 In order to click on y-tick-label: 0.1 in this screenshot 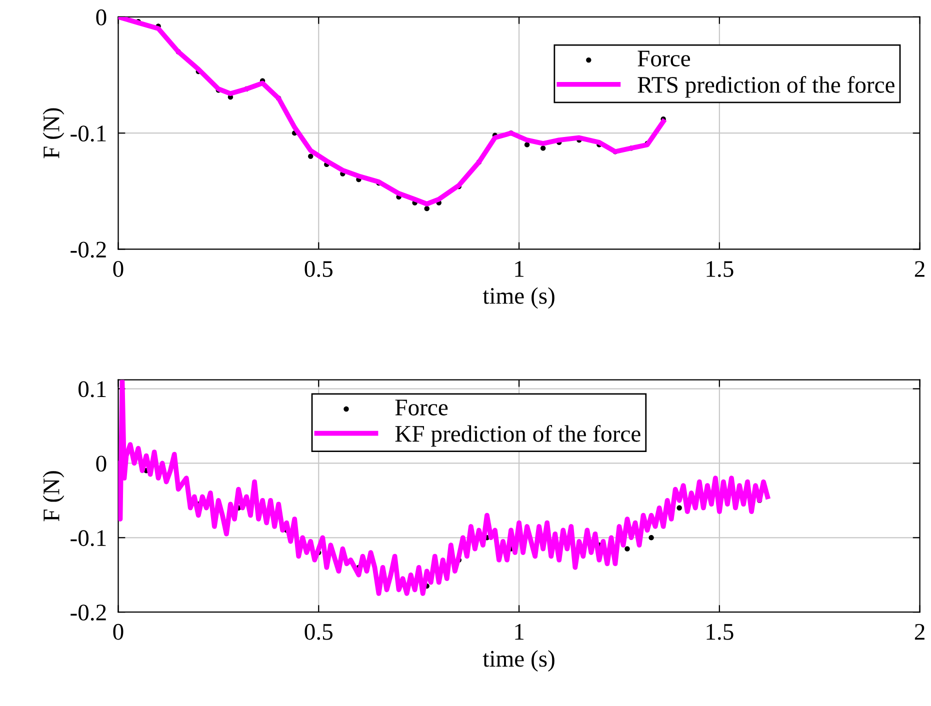, I will do `click(92, 389)`.